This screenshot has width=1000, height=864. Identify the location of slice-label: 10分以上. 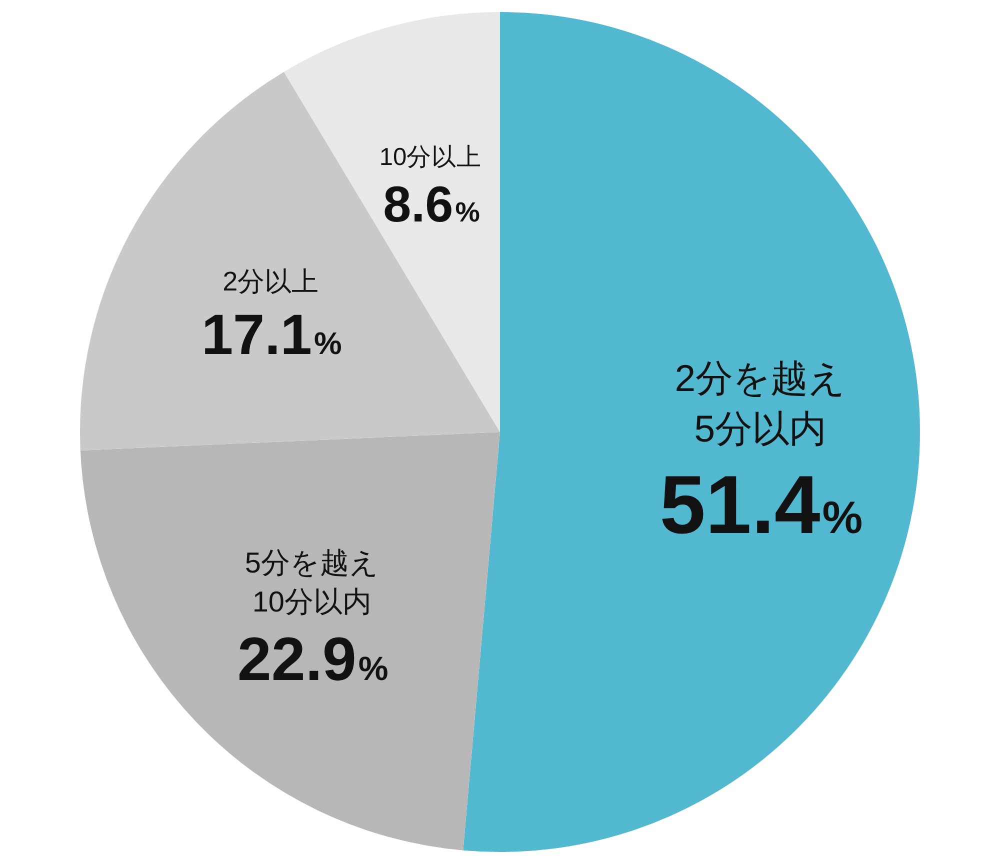
(430, 158).